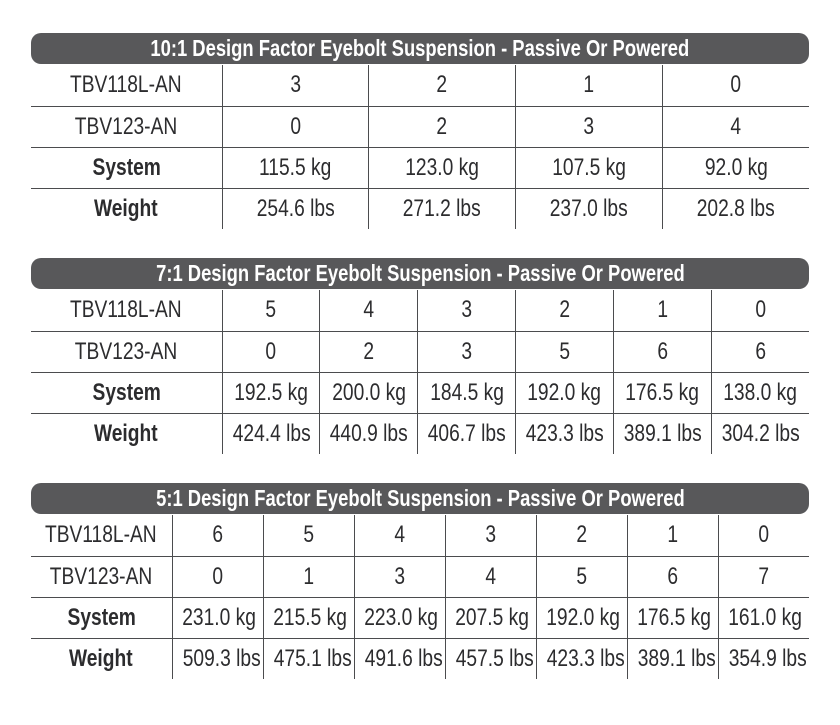 The image size is (840, 725). Describe the element at coordinates (760, 433) in the screenshot. I see `cell-value: 304.2 lbs` at that location.